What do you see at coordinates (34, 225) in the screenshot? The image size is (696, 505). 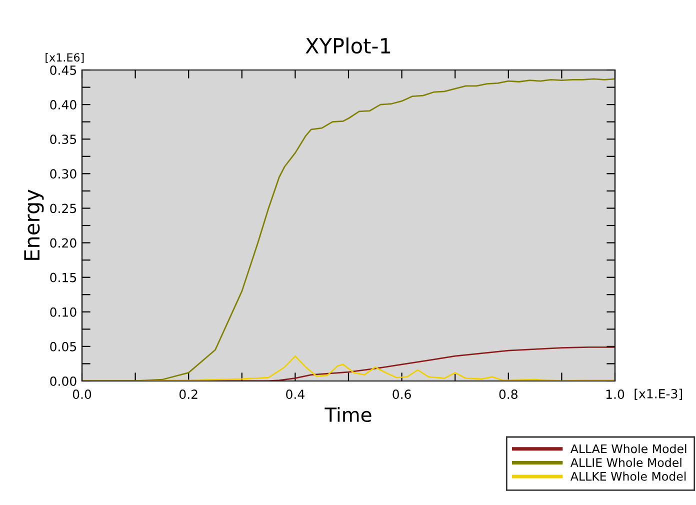 I see `y-axis-title: Energy` at bounding box center [34, 225].